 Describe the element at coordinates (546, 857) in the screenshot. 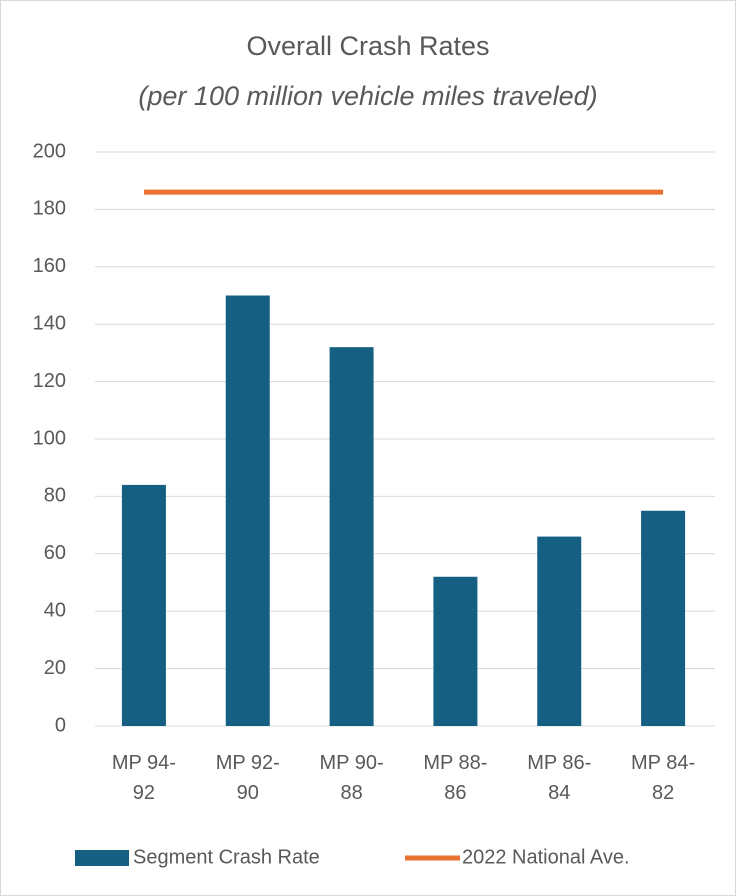

I see `legend-label: 2022 National Ave.` at that location.